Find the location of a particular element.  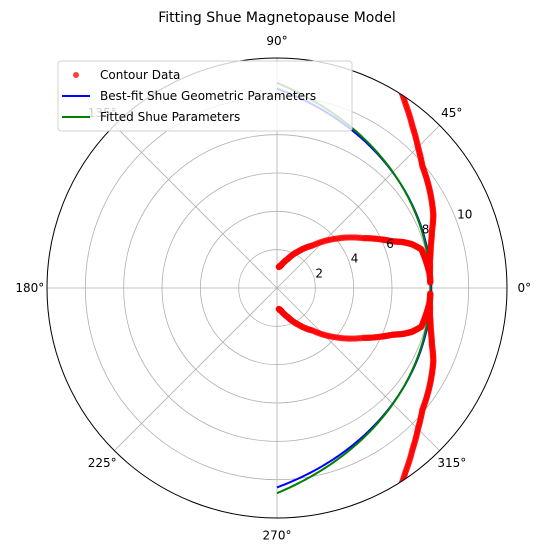

angle-tick-label: 270° is located at coordinates (277, 535).